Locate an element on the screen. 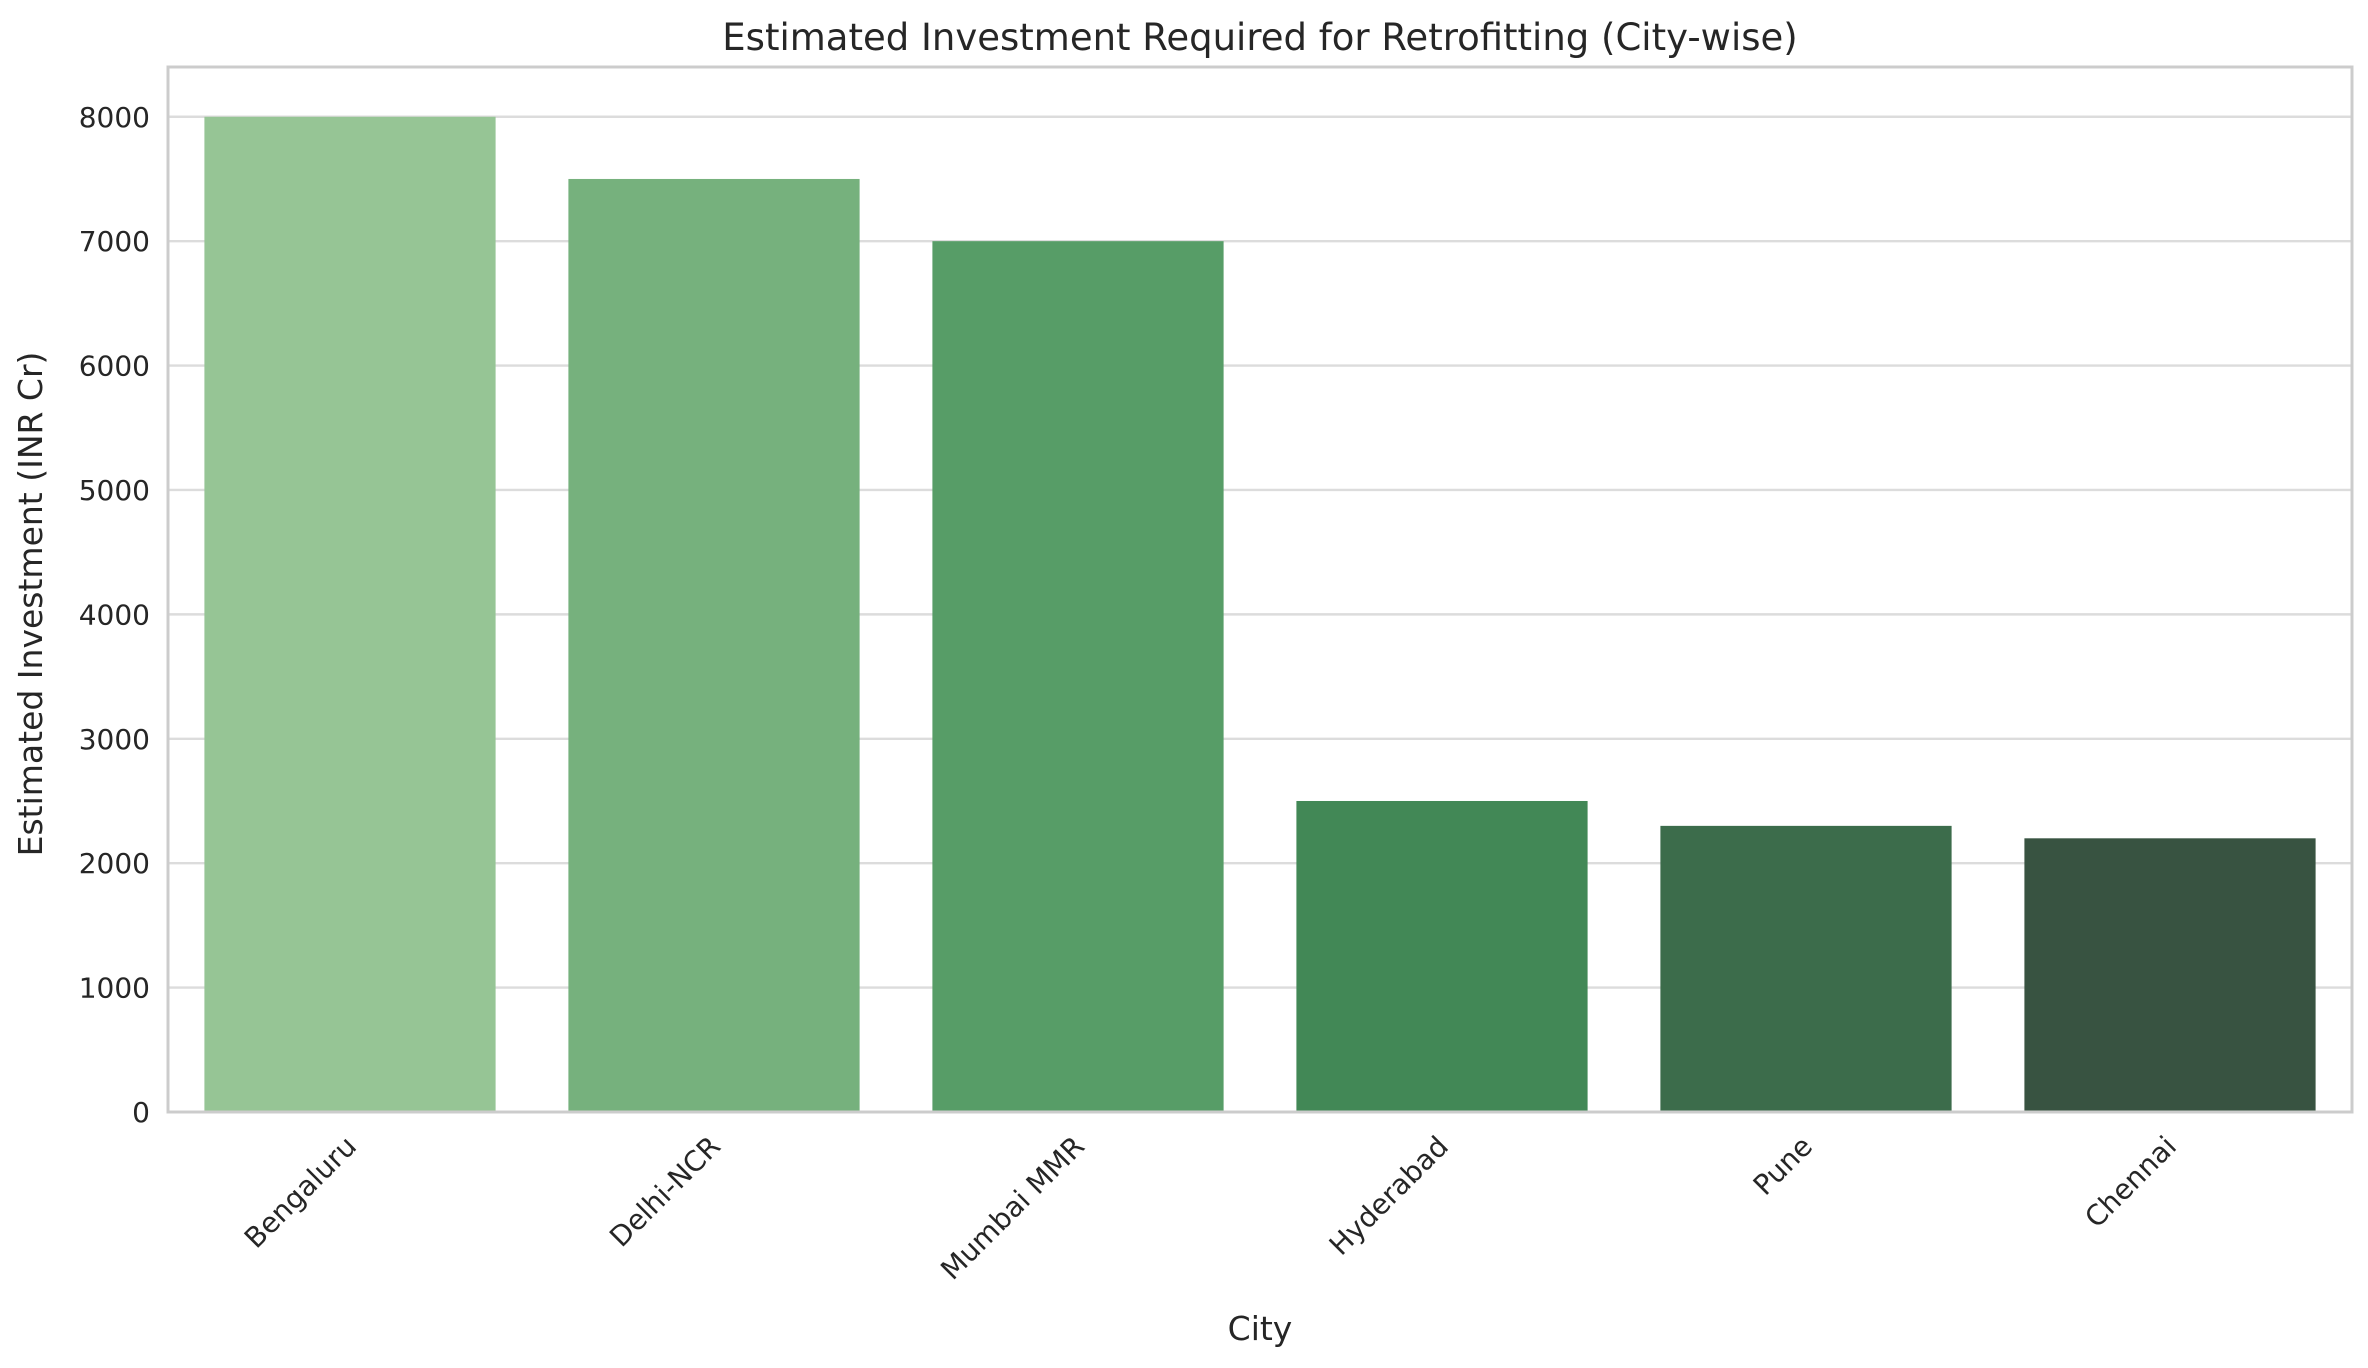 The width and height of the screenshot is (2368, 1368). x-axis-label: City is located at coordinates (1260, 1328).